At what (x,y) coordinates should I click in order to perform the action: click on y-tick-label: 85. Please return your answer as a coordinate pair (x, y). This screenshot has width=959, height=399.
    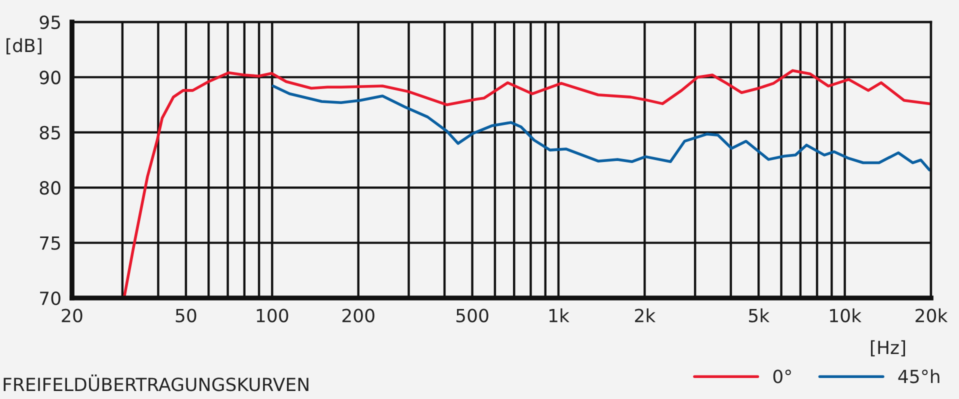
    Looking at the image, I should click on (50, 133).